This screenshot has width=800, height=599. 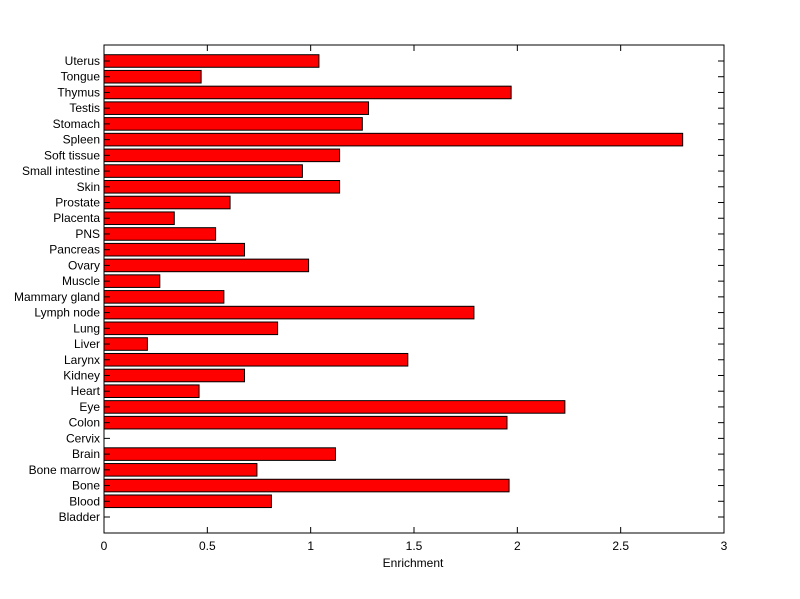 I want to click on bar-ovary, so click(x=206, y=265).